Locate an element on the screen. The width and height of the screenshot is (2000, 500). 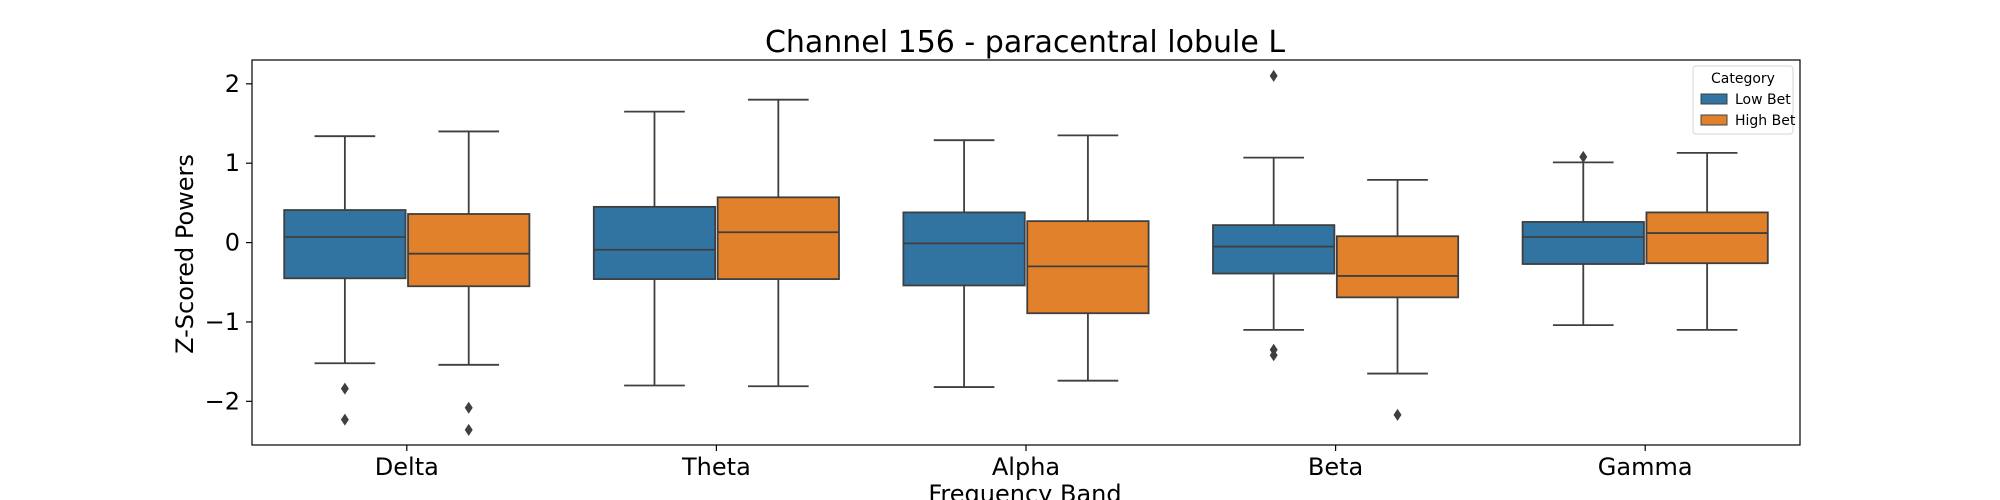
x-tick-label: Delta is located at coordinates (407, 467).